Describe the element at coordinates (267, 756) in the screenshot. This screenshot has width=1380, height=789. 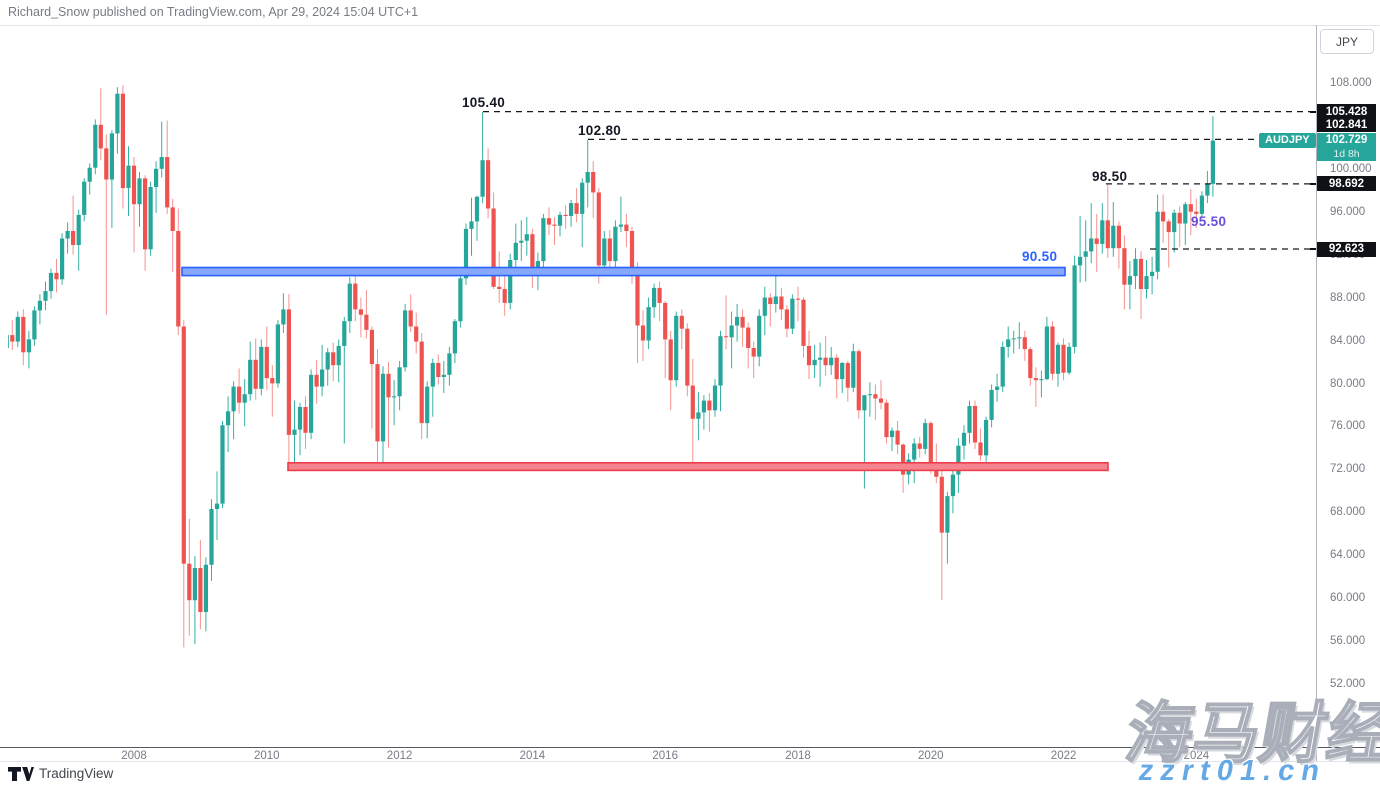
I see `year-label: 2010` at that location.